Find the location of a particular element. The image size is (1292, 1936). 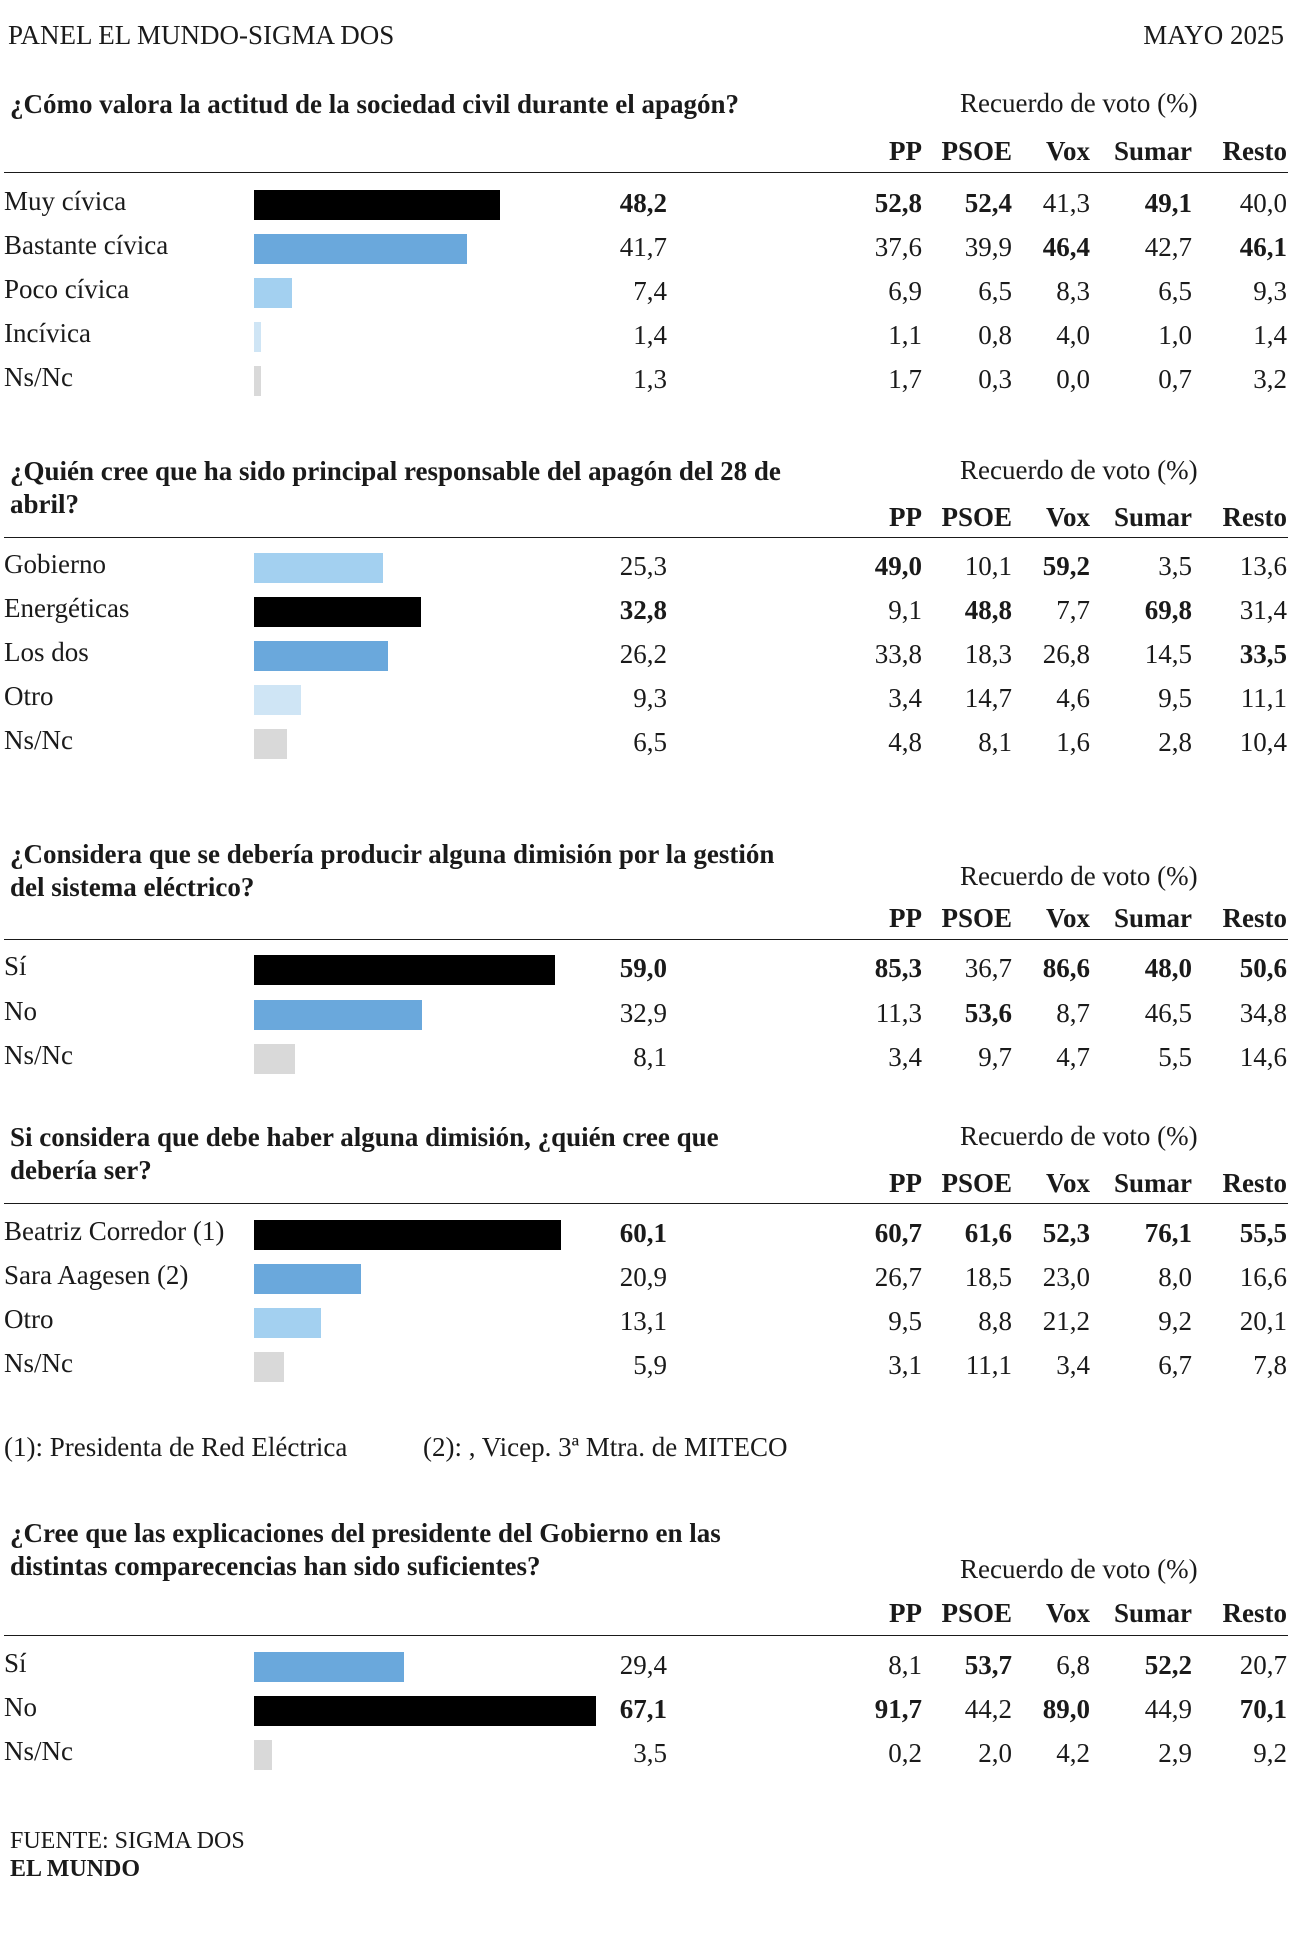

cell-resto: 9,3 is located at coordinates (1270, 291).